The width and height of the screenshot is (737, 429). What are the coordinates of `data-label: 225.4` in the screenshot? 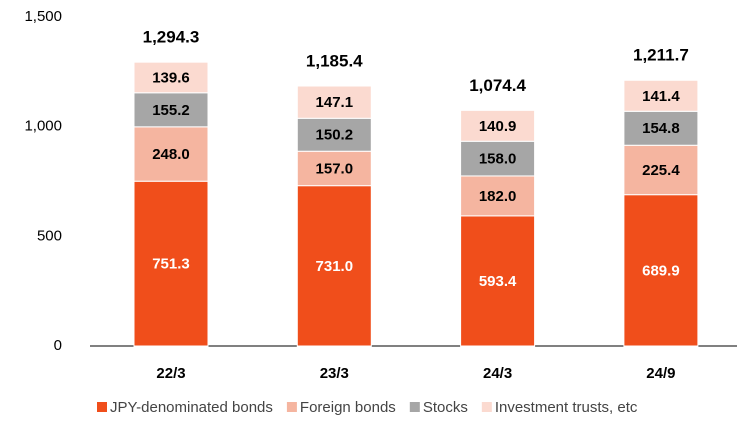 It's located at (661, 170).